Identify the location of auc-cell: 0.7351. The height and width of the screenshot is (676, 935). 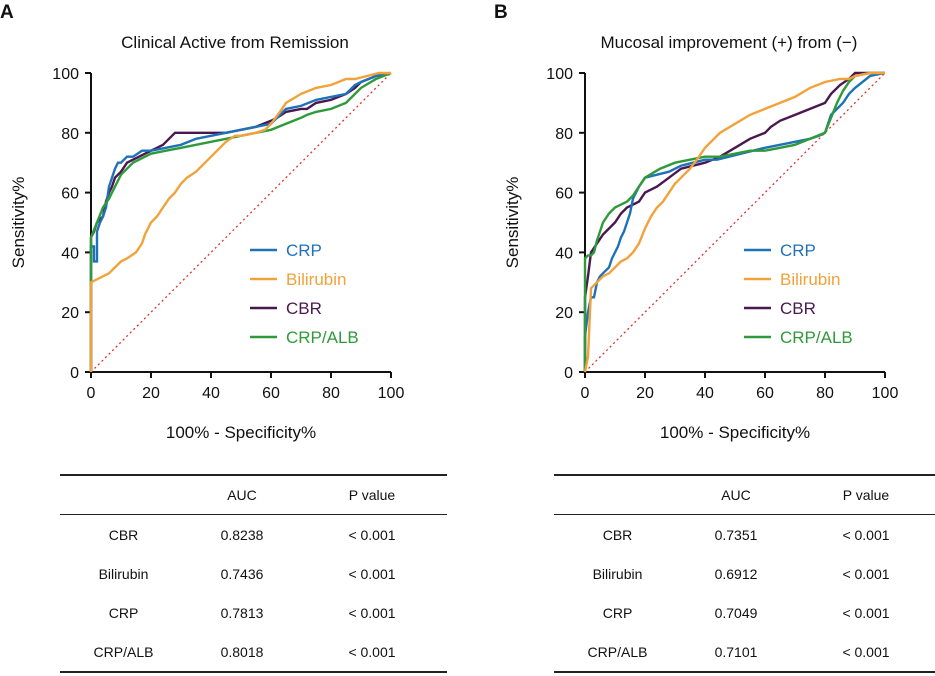
(736, 534).